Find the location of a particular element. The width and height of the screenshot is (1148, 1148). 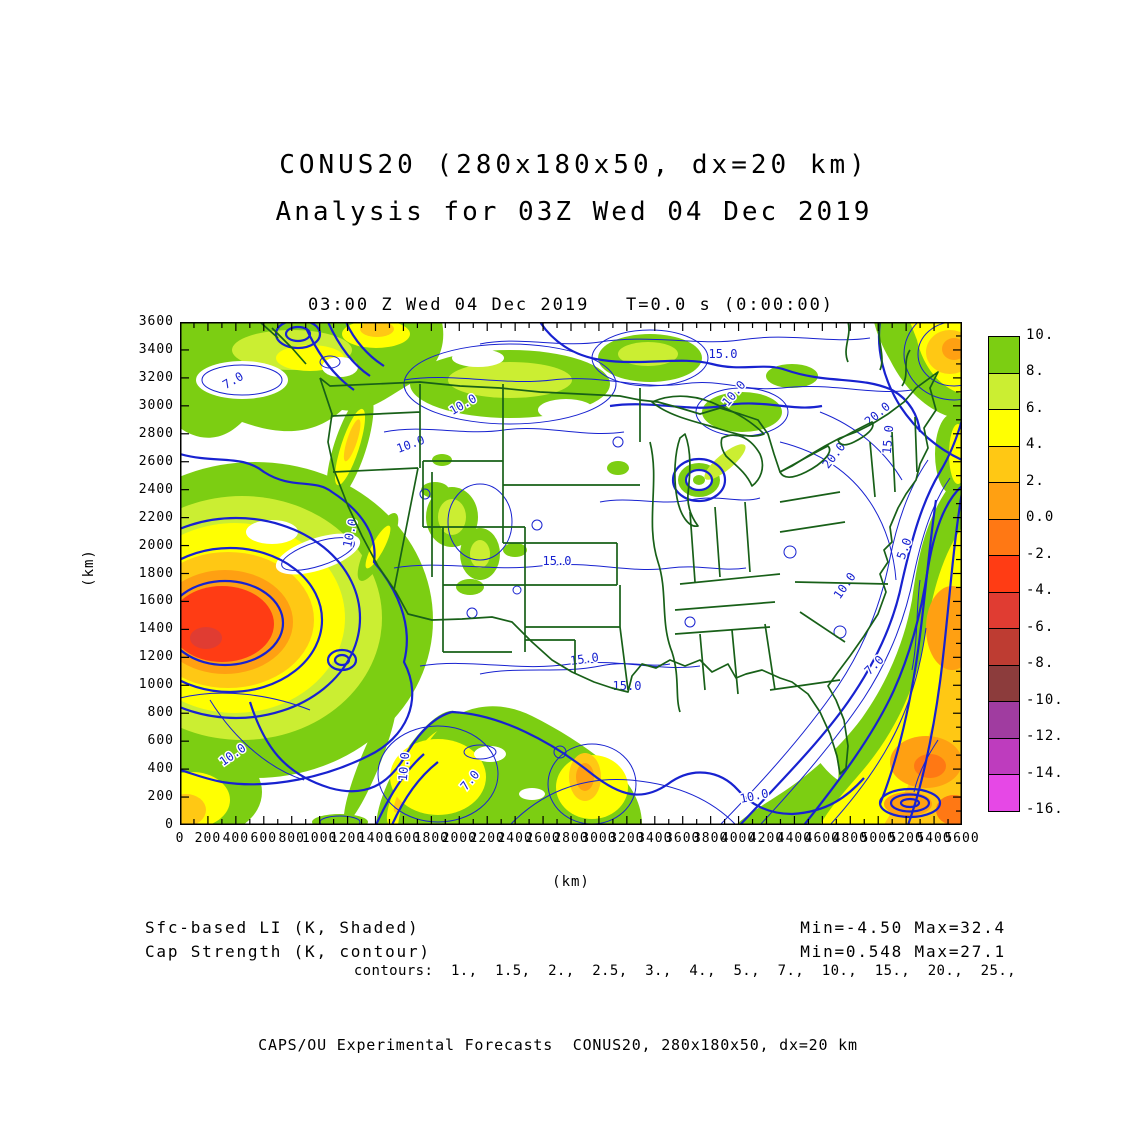

x-tick-label: 2400 is located at coordinates (515, 838).